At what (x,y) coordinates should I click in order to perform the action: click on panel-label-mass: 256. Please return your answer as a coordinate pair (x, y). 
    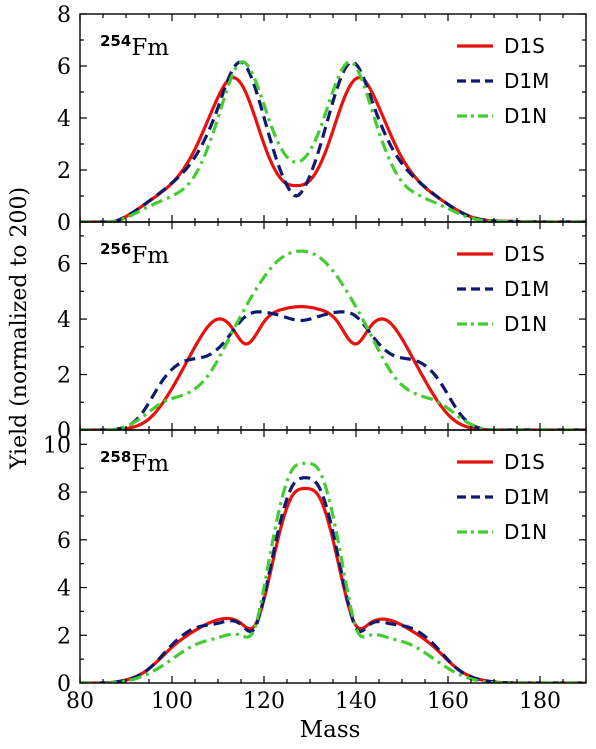
    Looking at the image, I should click on (115, 249).